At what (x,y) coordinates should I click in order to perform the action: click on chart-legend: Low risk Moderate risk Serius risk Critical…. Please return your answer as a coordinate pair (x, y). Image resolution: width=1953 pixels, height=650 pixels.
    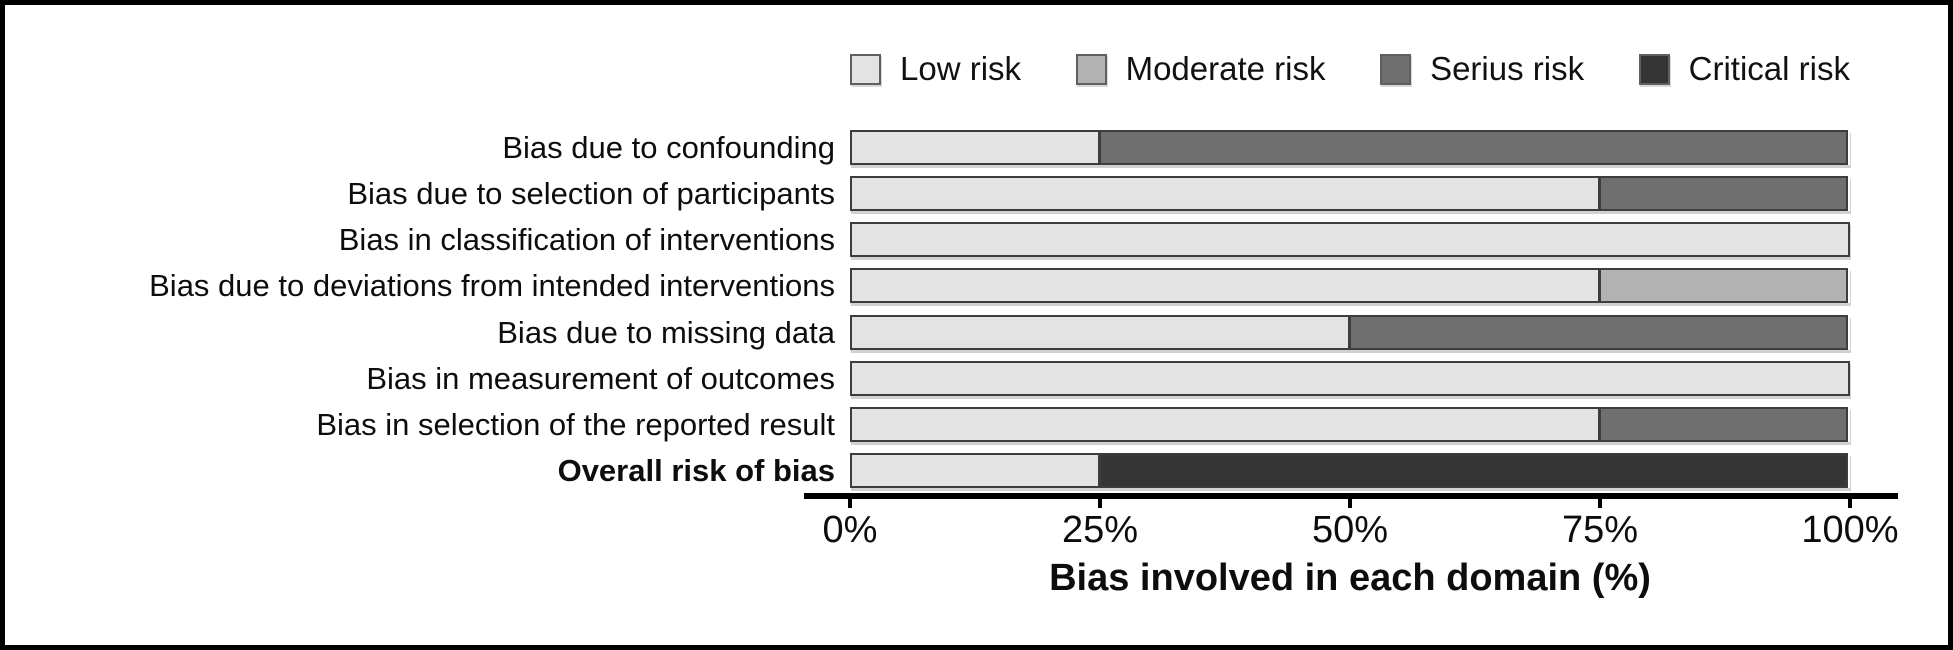
    Looking at the image, I should click on (1350, 69).